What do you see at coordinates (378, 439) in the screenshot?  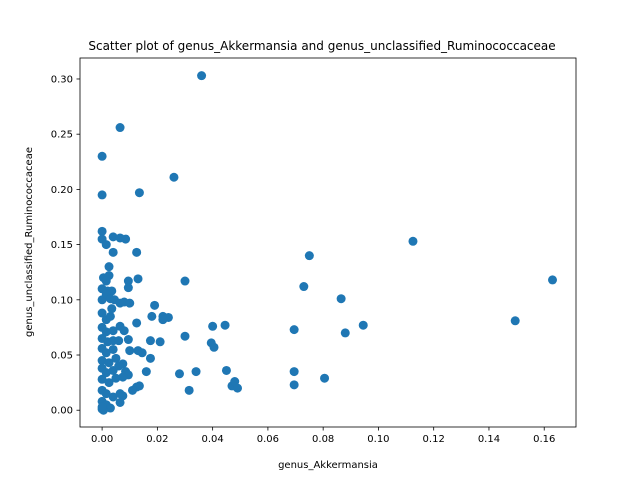 I see `x-tick-label: 0.10` at bounding box center [378, 439].